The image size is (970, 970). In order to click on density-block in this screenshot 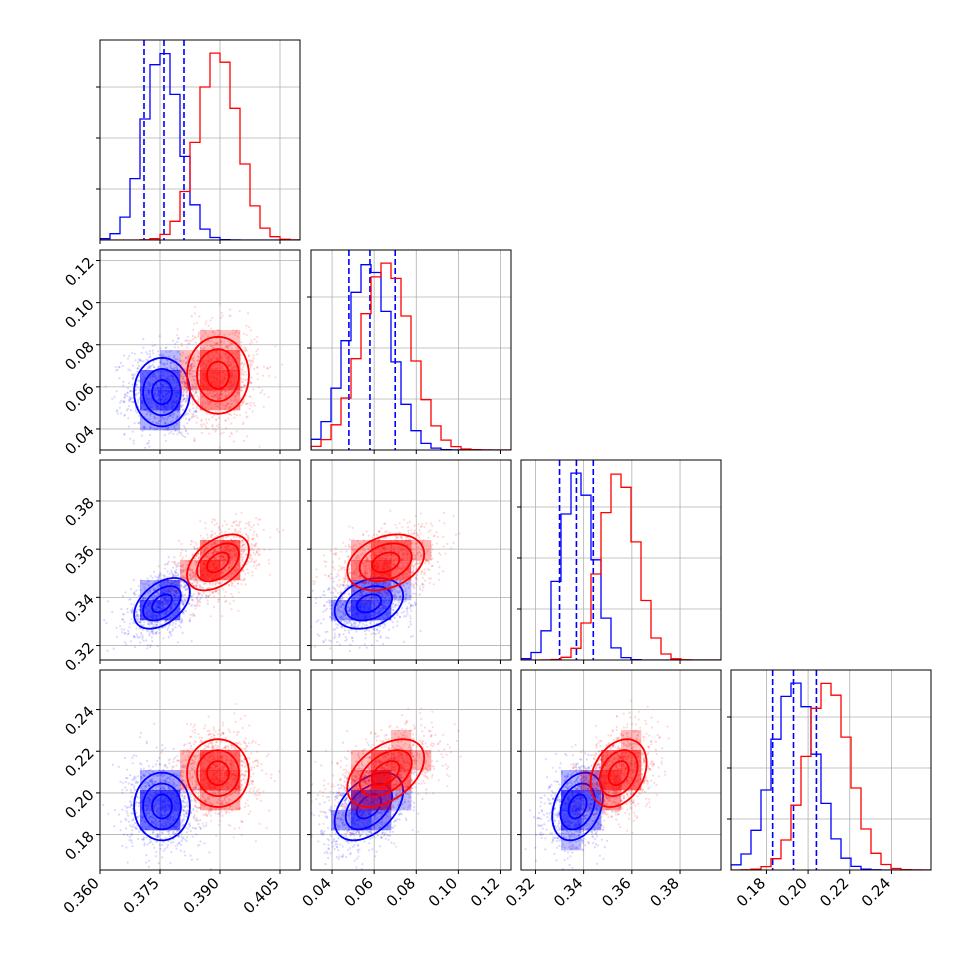, I will do `click(150, 380)`.